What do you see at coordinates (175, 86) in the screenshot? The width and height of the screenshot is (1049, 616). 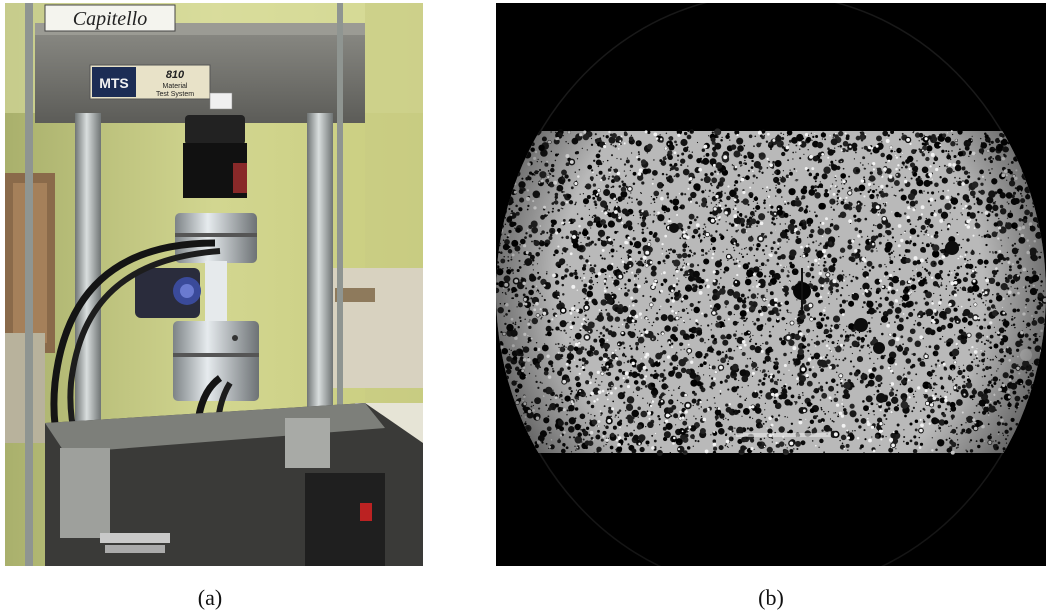 I see `plate-line1-text: Material` at bounding box center [175, 86].